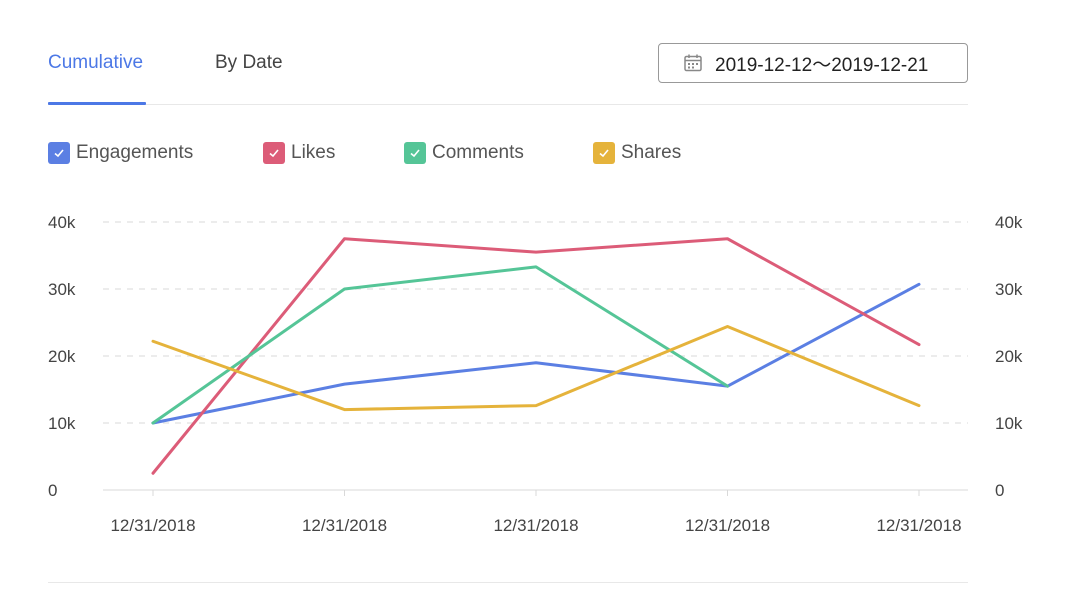 The height and width of the screenshot is (592, 1084). I want to click on y-tick-label-right: 0, so click(999, 490).